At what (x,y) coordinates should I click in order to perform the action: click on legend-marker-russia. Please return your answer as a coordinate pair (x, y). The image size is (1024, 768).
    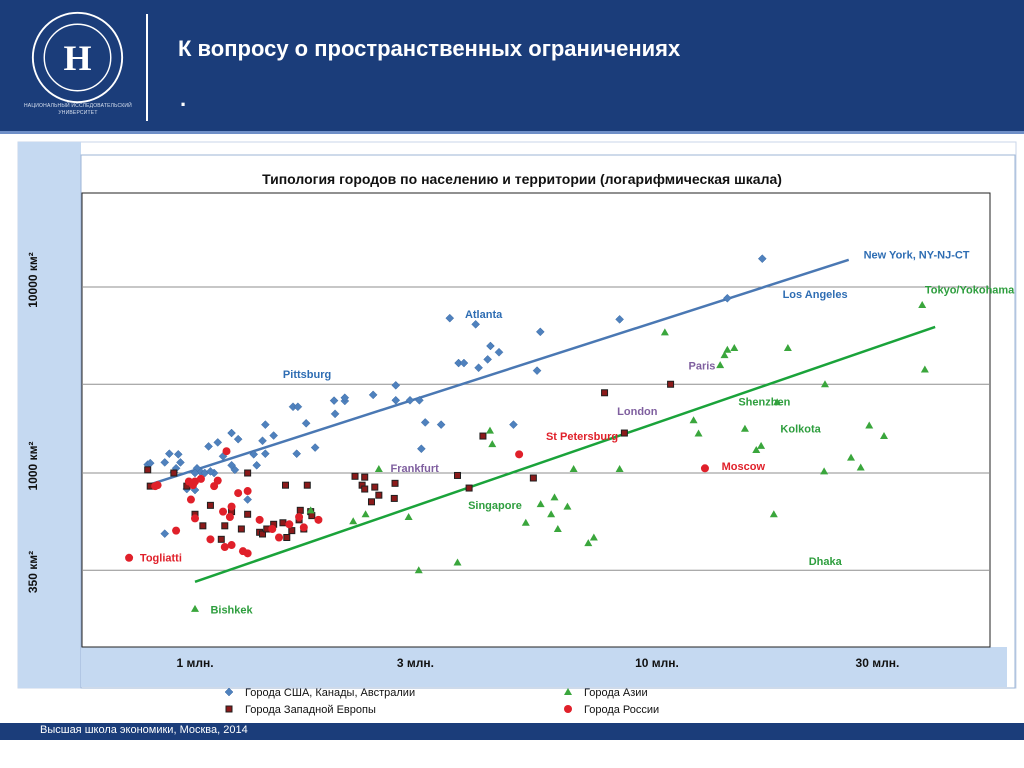
    Looking at the image, I should click on (568, 709).